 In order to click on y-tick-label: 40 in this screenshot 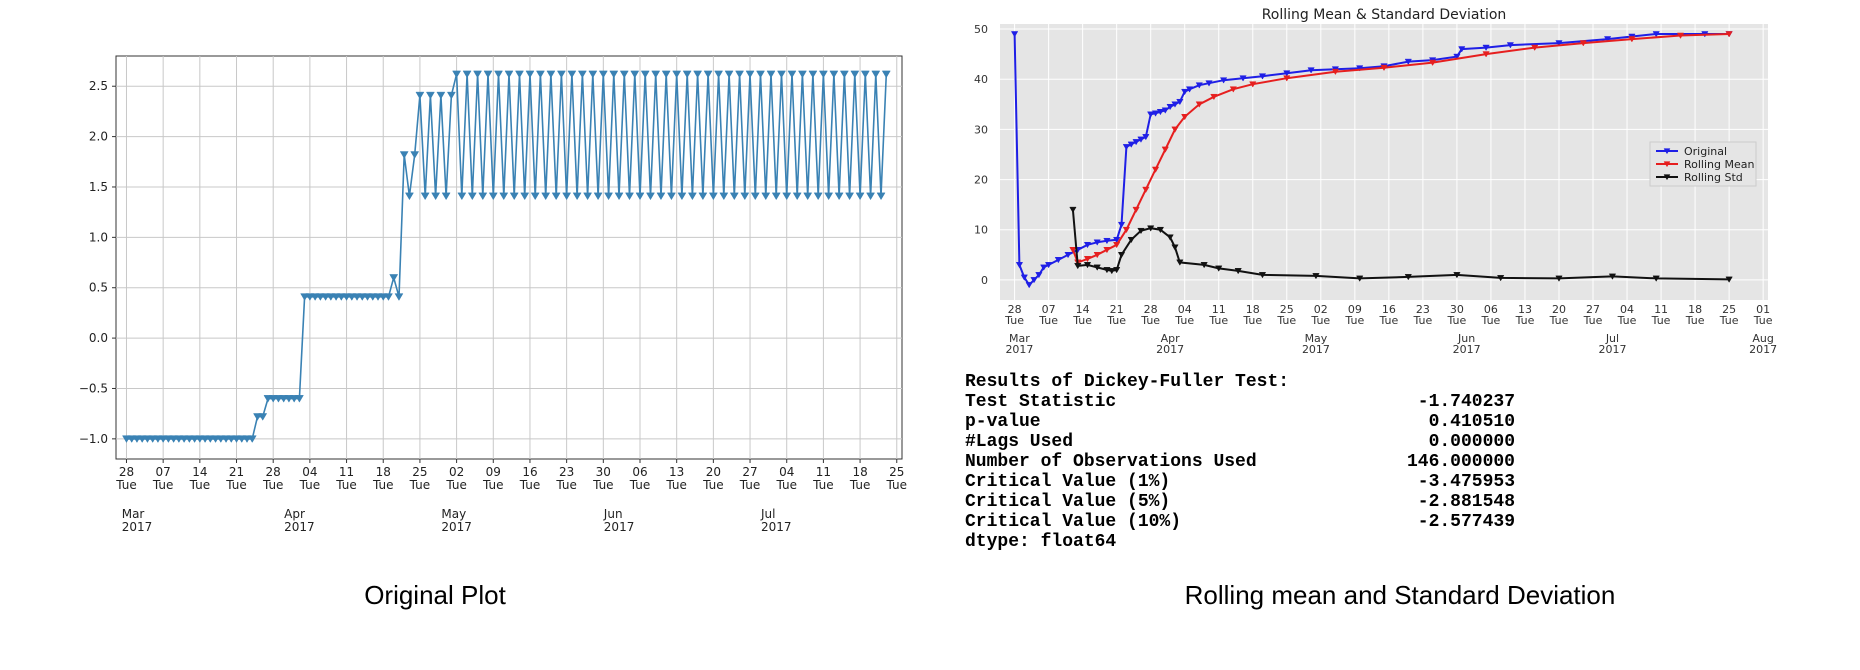, I will do `click(981, 79)`.